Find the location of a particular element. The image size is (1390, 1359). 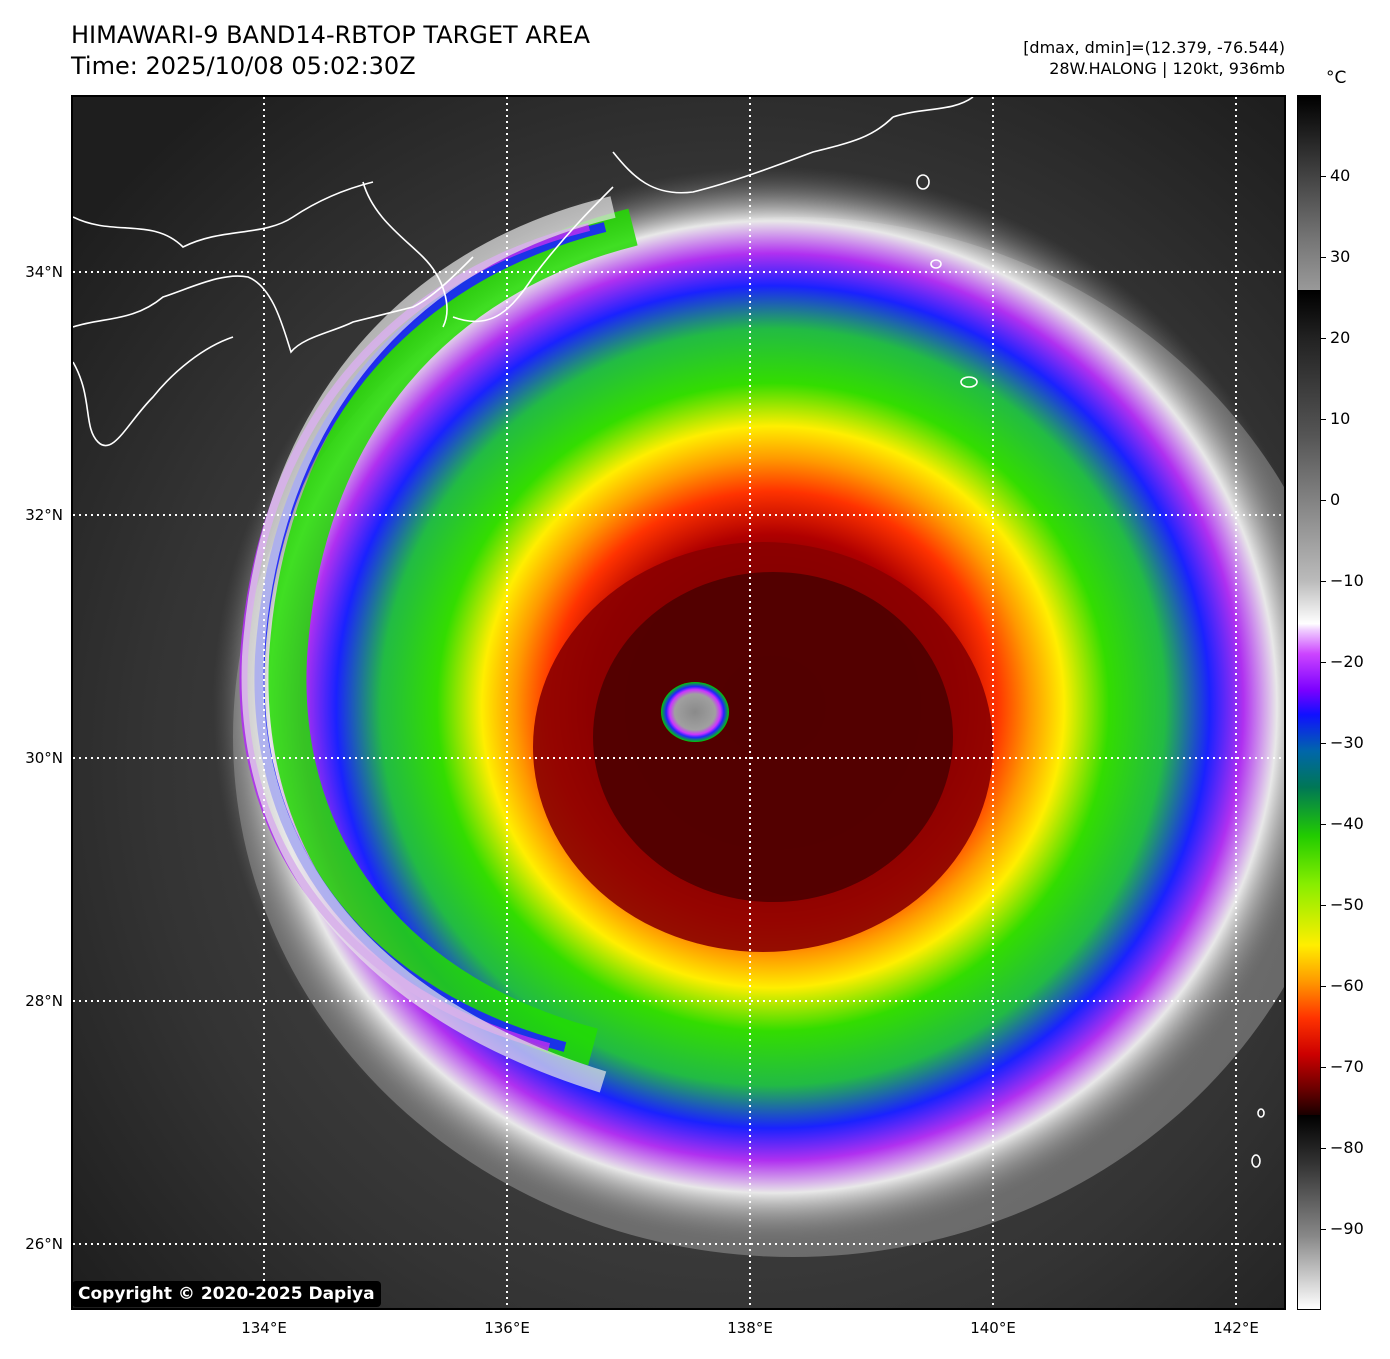

colorbar-tick-label: −10 is located at coordinates (1347, 580).